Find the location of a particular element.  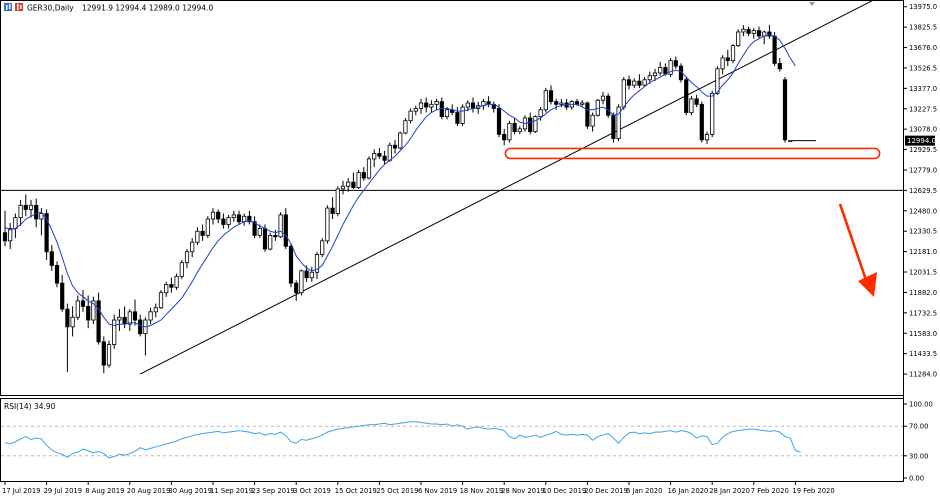

ohlc-readout: 12991.9 12994.4 12989.0 12994.0 is located at coordinates (147, 8).